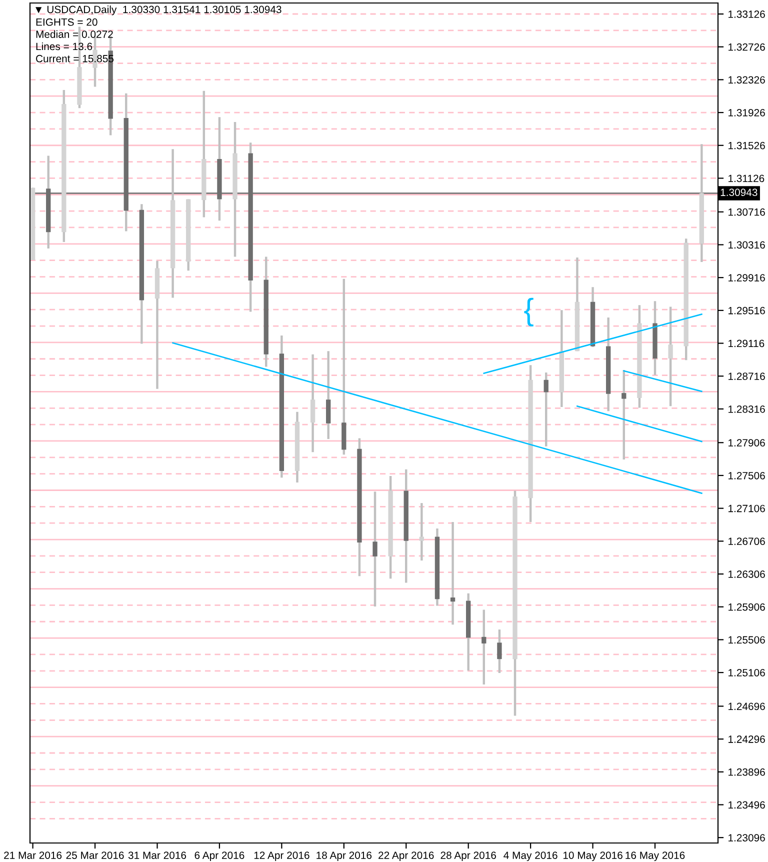 The width and height of the screenshot is (768, 862). I want to click on x-tick-label: 4 May 2016, so click(531, 857).